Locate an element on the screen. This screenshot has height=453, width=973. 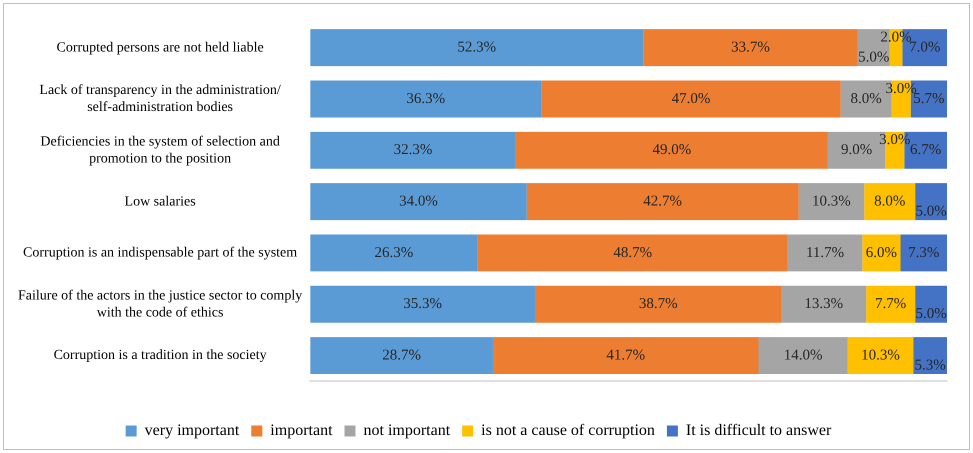
data-label: 36.3% is located at coordinates (426, 98).